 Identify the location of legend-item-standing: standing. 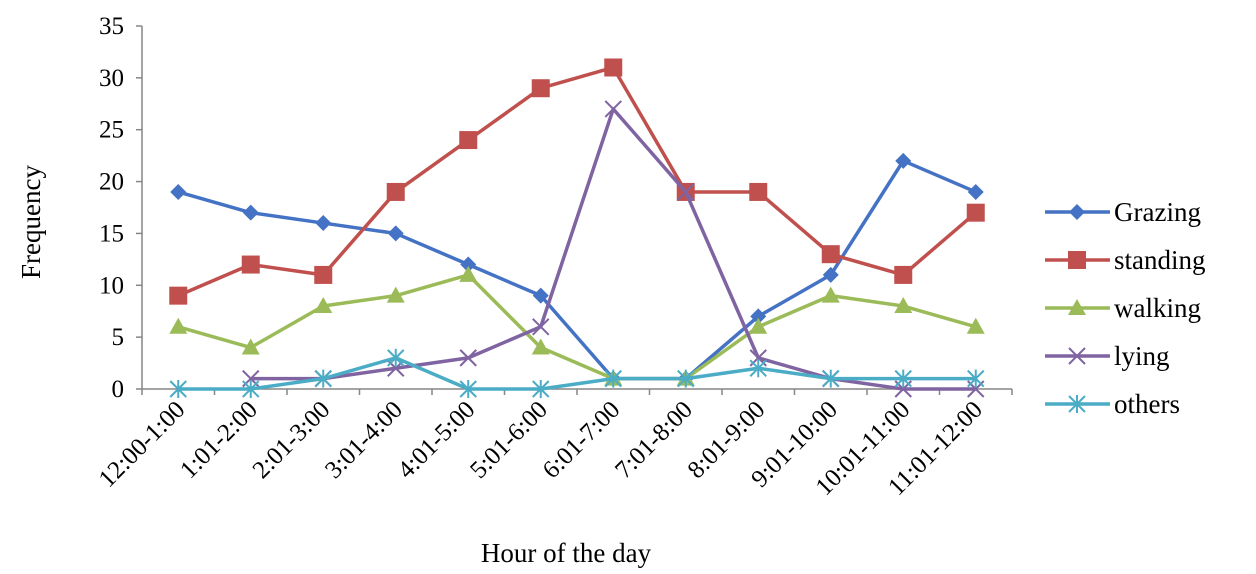
(1125, 260).